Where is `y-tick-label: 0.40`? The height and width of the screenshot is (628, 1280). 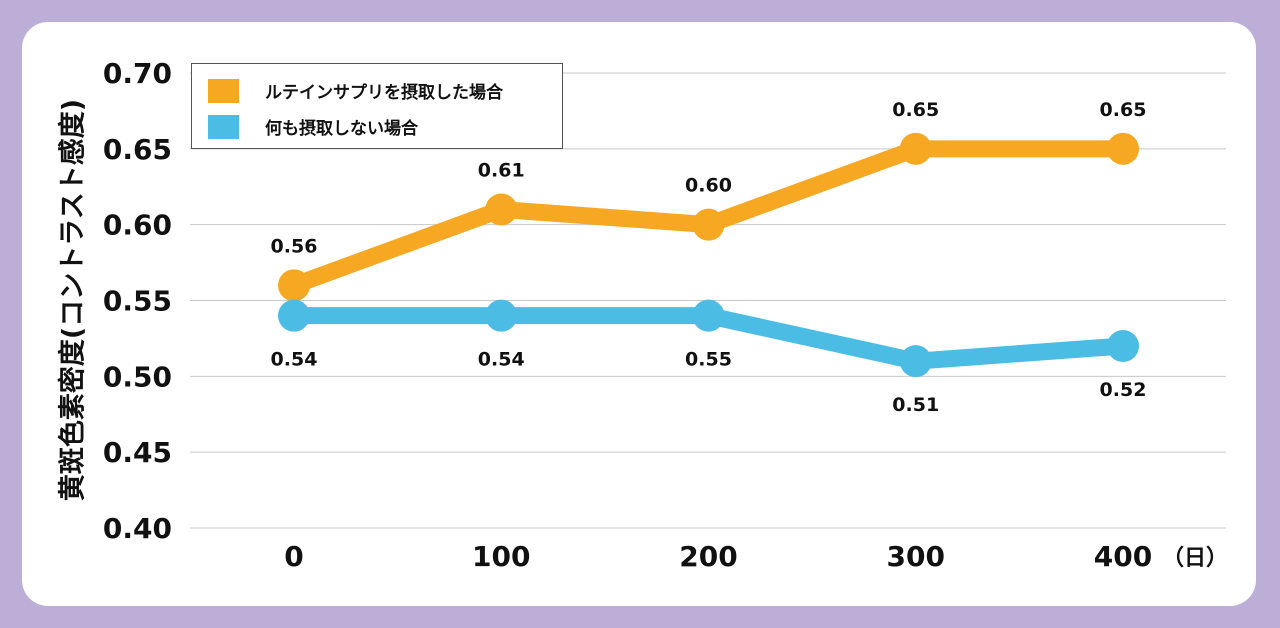 y-tick-label: 0.40 is located at coordinates (137, 528).